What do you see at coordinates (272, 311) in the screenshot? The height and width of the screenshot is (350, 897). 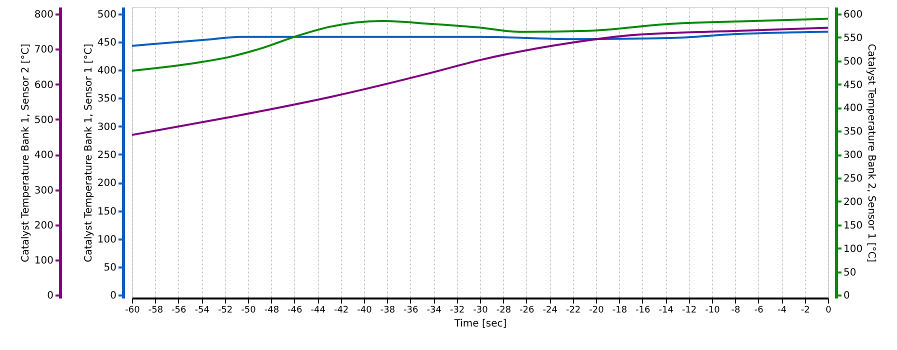 I see `x-tick-label: -48` at bounding box center [272, 311].